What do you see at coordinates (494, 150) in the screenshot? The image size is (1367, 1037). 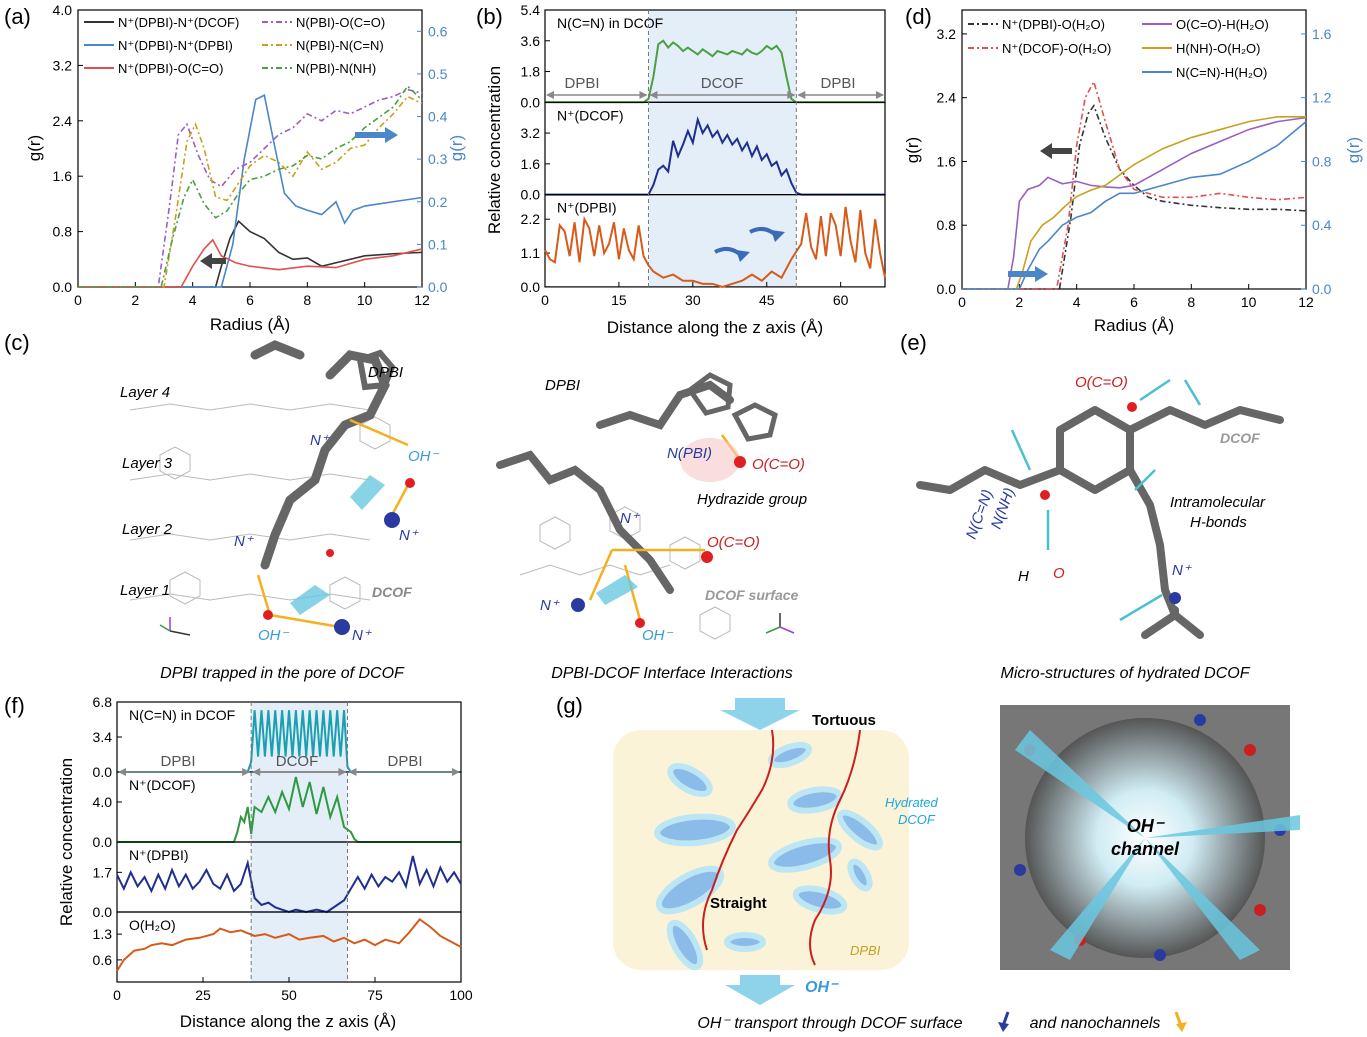 I see `chart-b-ylabel: Relative concentration` at bounding box center [494, 150].